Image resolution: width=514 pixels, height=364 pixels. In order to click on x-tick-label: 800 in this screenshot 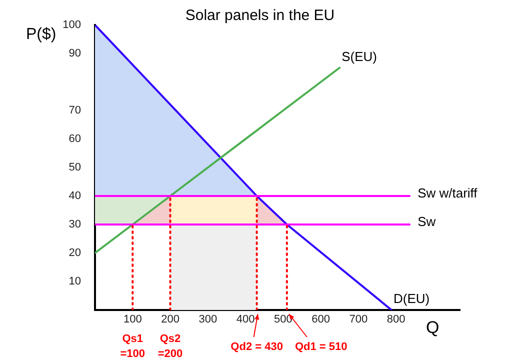, I will do `click(396, 320)`.